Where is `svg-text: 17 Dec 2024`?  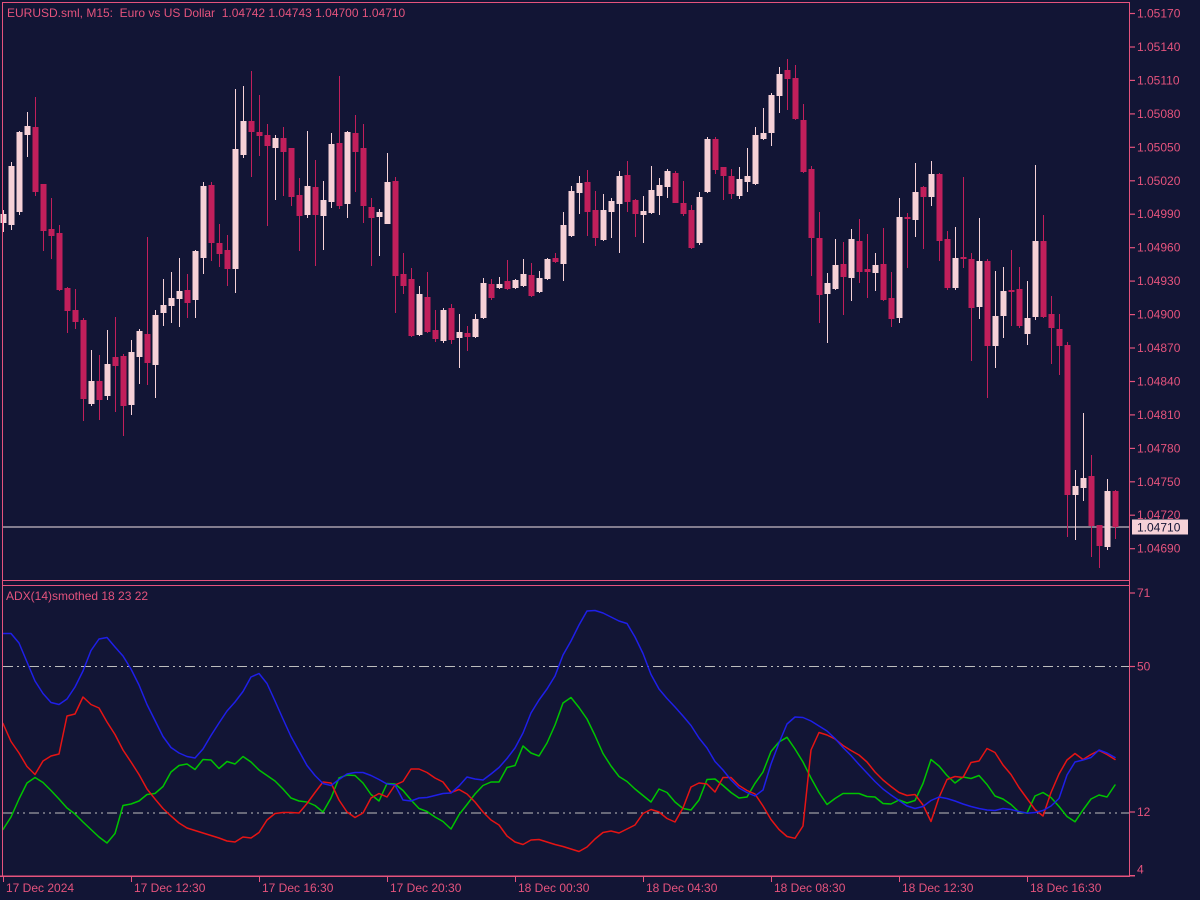 svg-text: 17 Dec 2024 is located at coordinates (40, 888).